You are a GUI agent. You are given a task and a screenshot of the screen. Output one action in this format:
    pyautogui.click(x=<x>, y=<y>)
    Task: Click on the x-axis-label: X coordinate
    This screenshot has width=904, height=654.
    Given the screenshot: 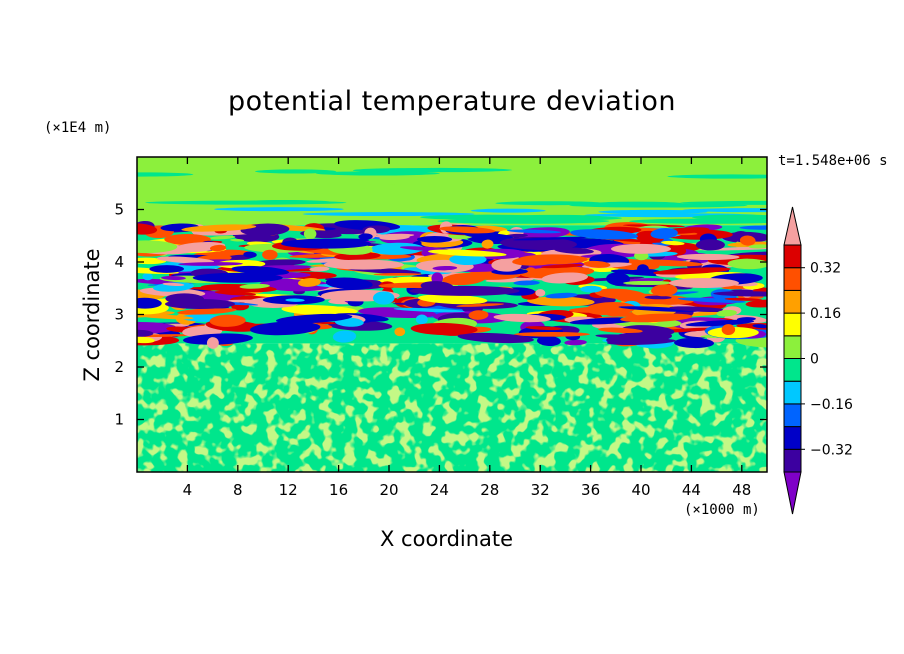 What is the action you would take?
    pyautogui.click(x=447, y=539)
    